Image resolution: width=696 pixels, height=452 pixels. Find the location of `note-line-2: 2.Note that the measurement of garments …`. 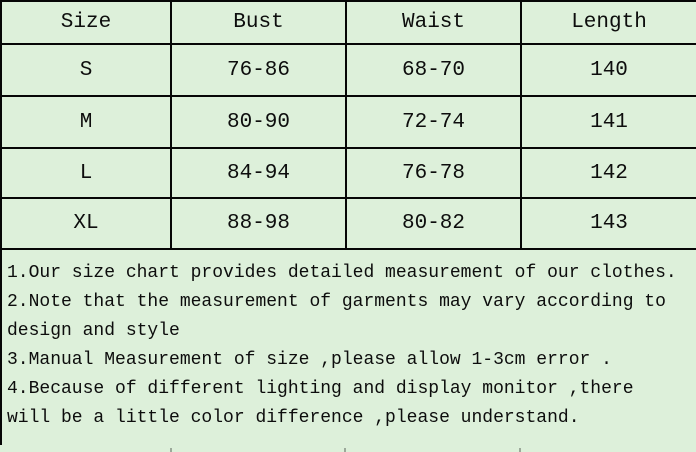

note-line-2: 2.Note that the measurement of garments … is located at coordinates (336, 316).